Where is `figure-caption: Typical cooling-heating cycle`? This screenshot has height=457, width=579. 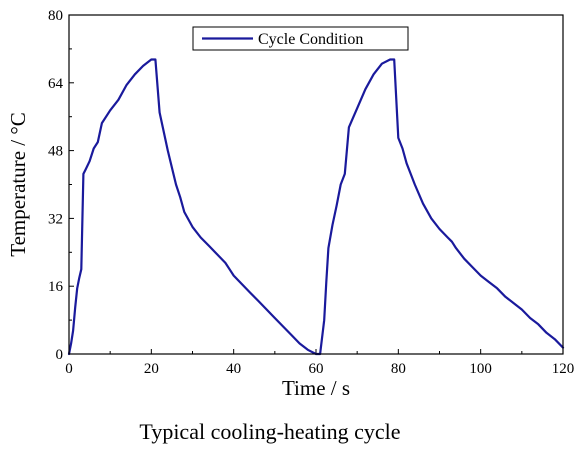
figure-caption: Typical cooling-heating cycle is located at coordinates (269, 431).